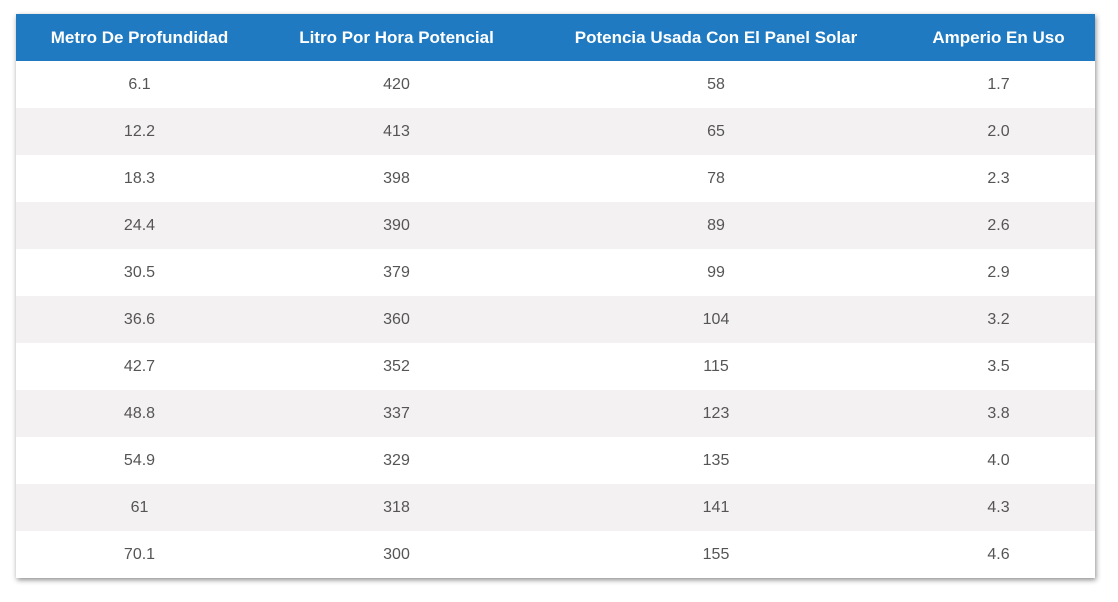 This screenshot has height=602, width=1118. What do you see at coordinates (716, 37) in the screenshot?
I see `header-solar-power: Potencia Usada Con El Panel Solar` at bounding box center [716, 37].